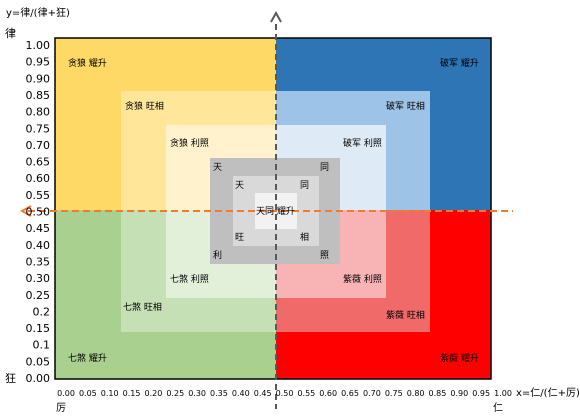 This screenshot has height=418, width=580. What do you see at coordinates (362, 279) in the screenshot?
I see `label-ziwei-lizhao: 紫薇 利照` at bounding box center [362, 279].